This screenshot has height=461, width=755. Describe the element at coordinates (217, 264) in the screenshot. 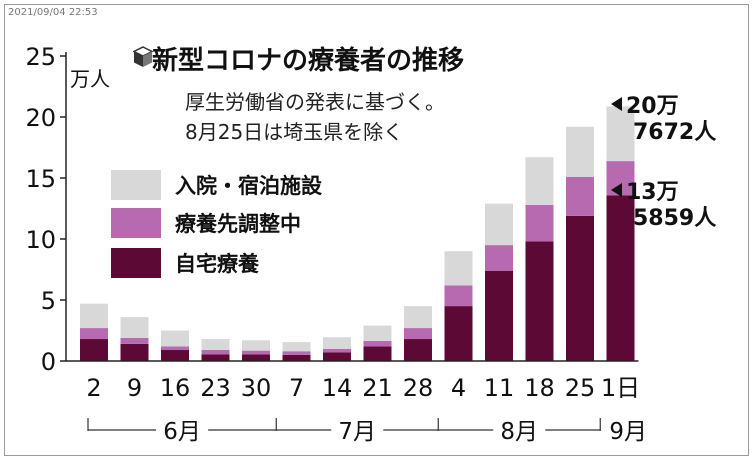

I see `legend-label-home: 自宅療養` at that location.